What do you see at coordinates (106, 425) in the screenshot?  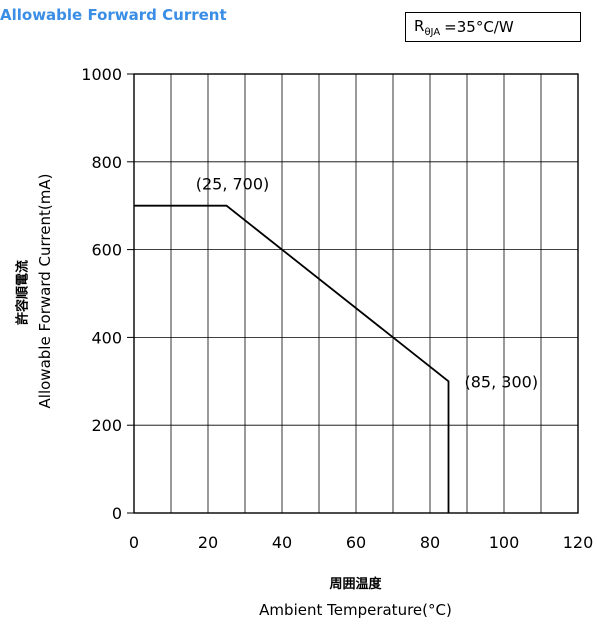 I see `y-tick-label: 200` at bounding box center [106, 425].